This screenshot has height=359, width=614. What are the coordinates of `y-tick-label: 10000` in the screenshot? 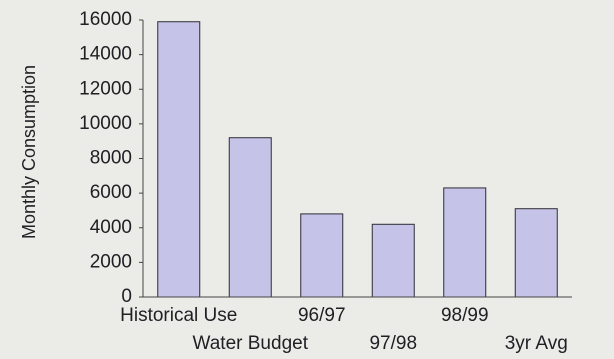 It's located at (105, 123).